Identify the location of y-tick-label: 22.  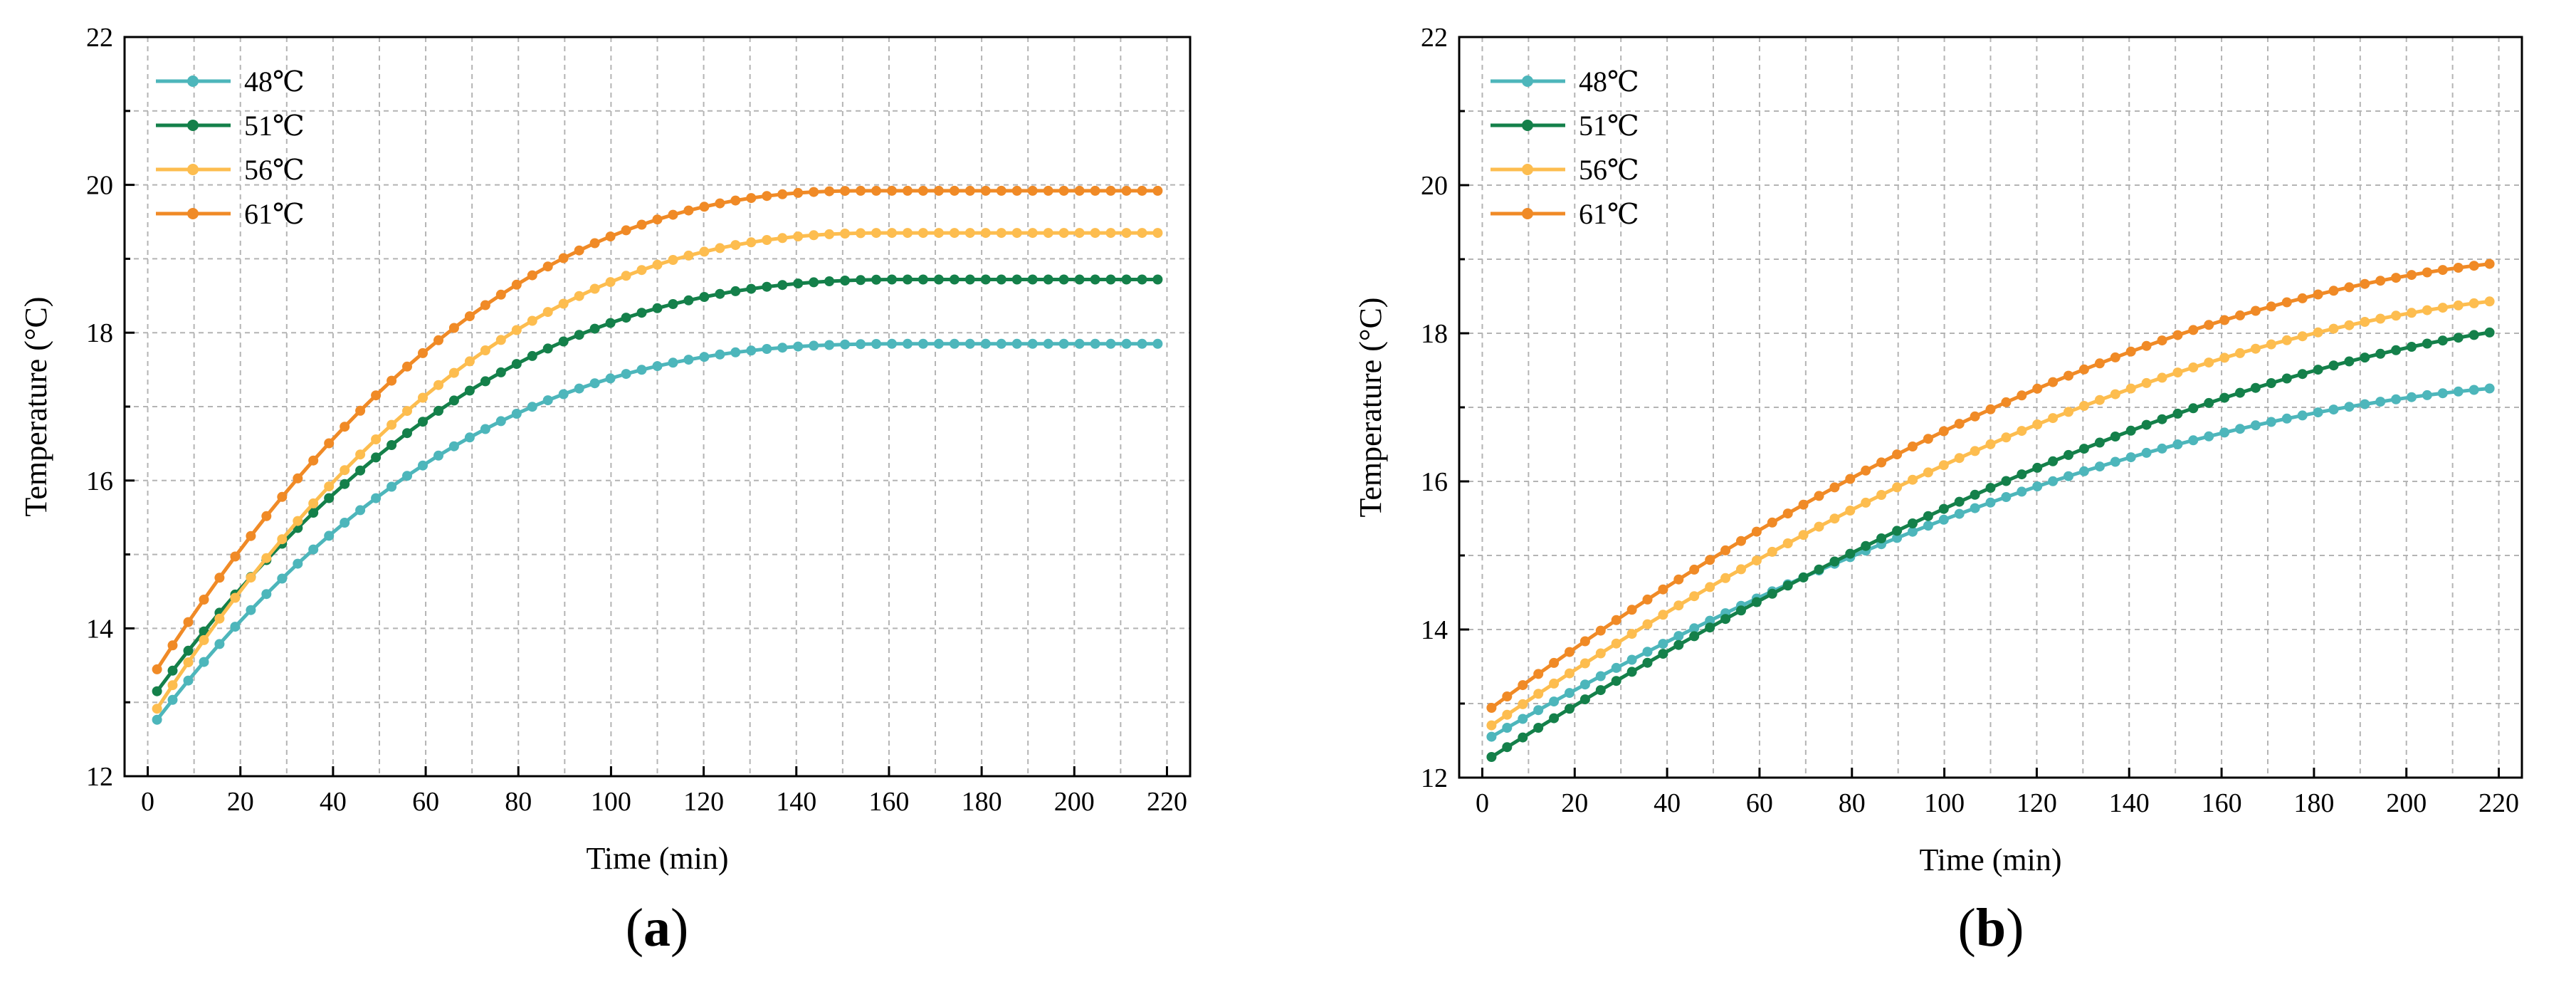
(100, 38).